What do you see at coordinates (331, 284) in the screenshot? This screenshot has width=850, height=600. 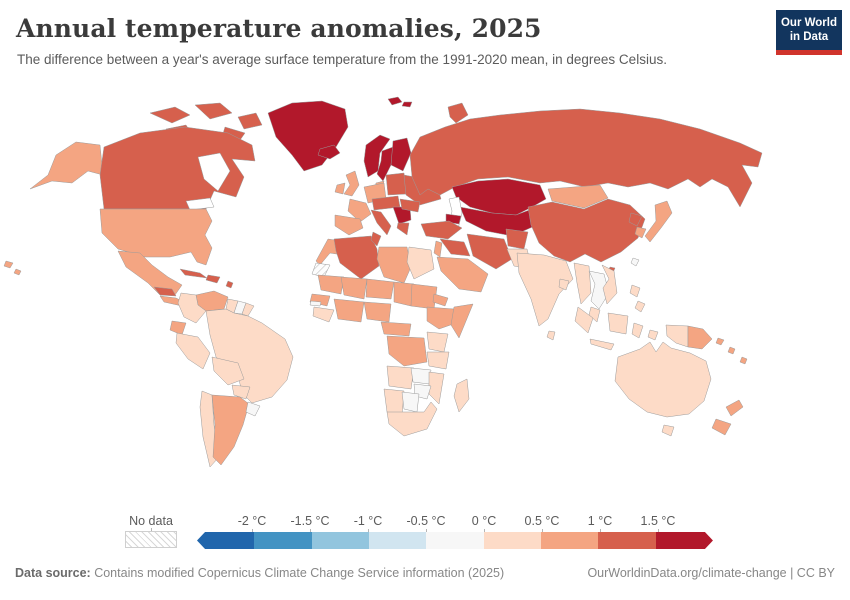 I see `region-mauritania` at bounding box center [331, 284].